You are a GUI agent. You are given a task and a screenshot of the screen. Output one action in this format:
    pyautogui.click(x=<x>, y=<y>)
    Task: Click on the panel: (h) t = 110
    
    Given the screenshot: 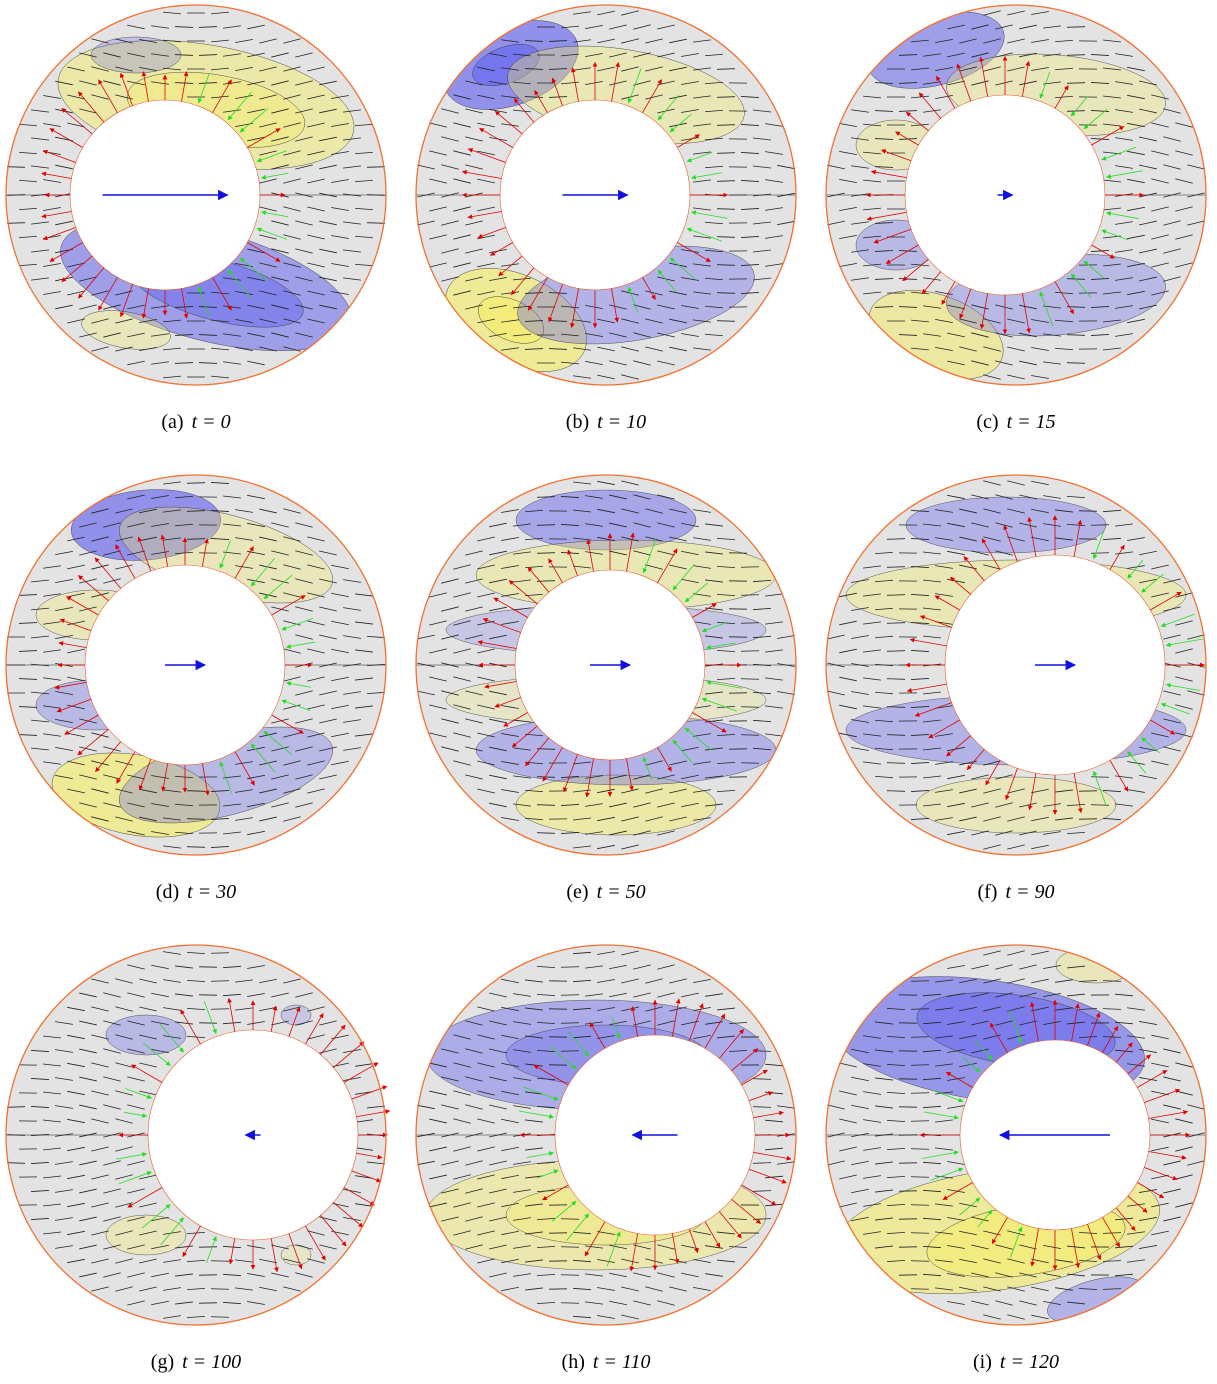 What is the action you would take?
    pyautogui.click(x=606, y=1158)
    